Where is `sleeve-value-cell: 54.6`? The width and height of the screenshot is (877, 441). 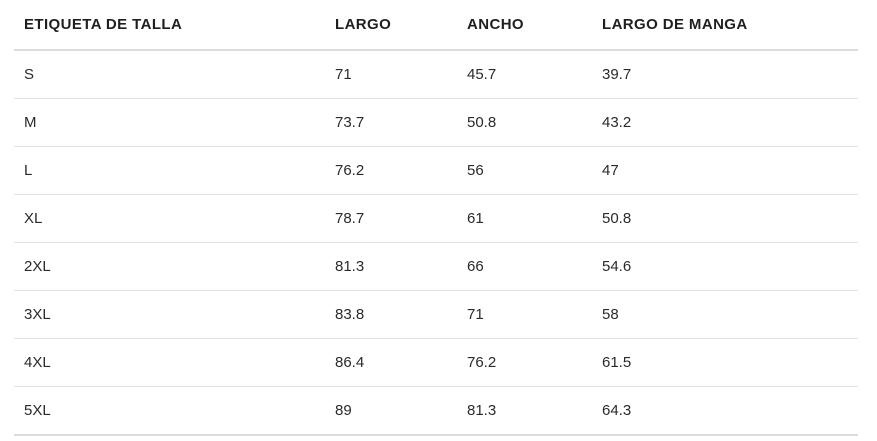 sleeve-value-cell: 54.6 is located at coordinates (725, 266).